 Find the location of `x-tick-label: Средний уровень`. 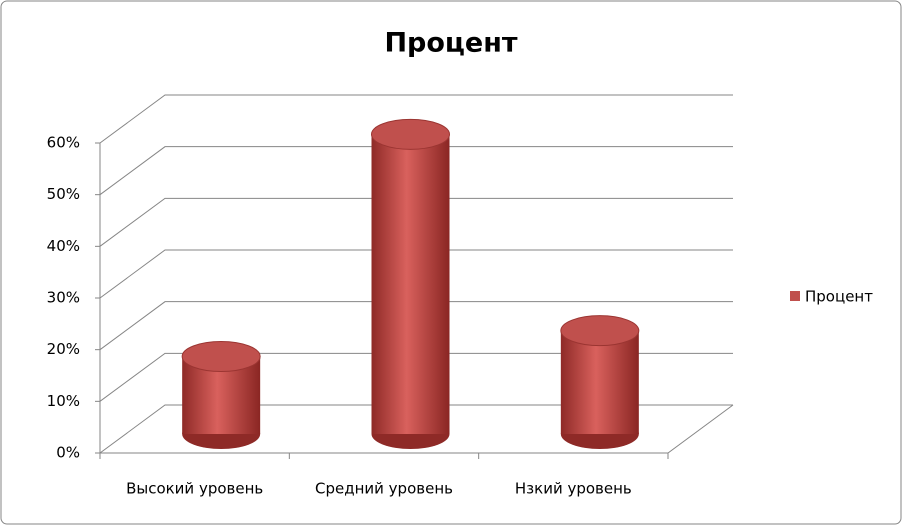

x-tick-label: Средний уровень is located at coordinates (384, 489).